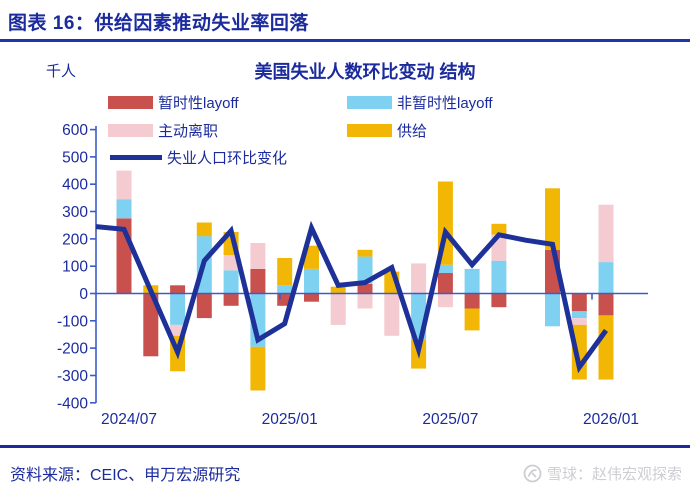 The image size is (690, 500). I want to click on x-tick-label: 2025/01, so click(290, 419).